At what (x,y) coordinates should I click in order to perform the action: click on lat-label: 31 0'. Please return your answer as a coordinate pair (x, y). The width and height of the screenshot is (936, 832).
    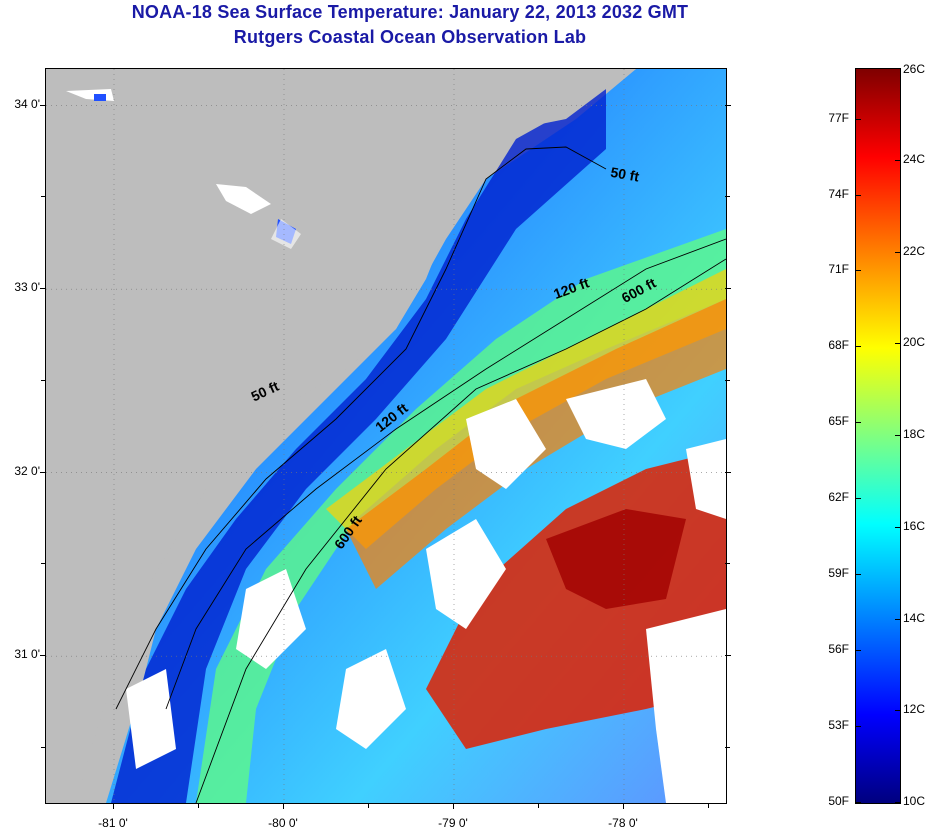
    Looking at the image, I should click on (27, 654).